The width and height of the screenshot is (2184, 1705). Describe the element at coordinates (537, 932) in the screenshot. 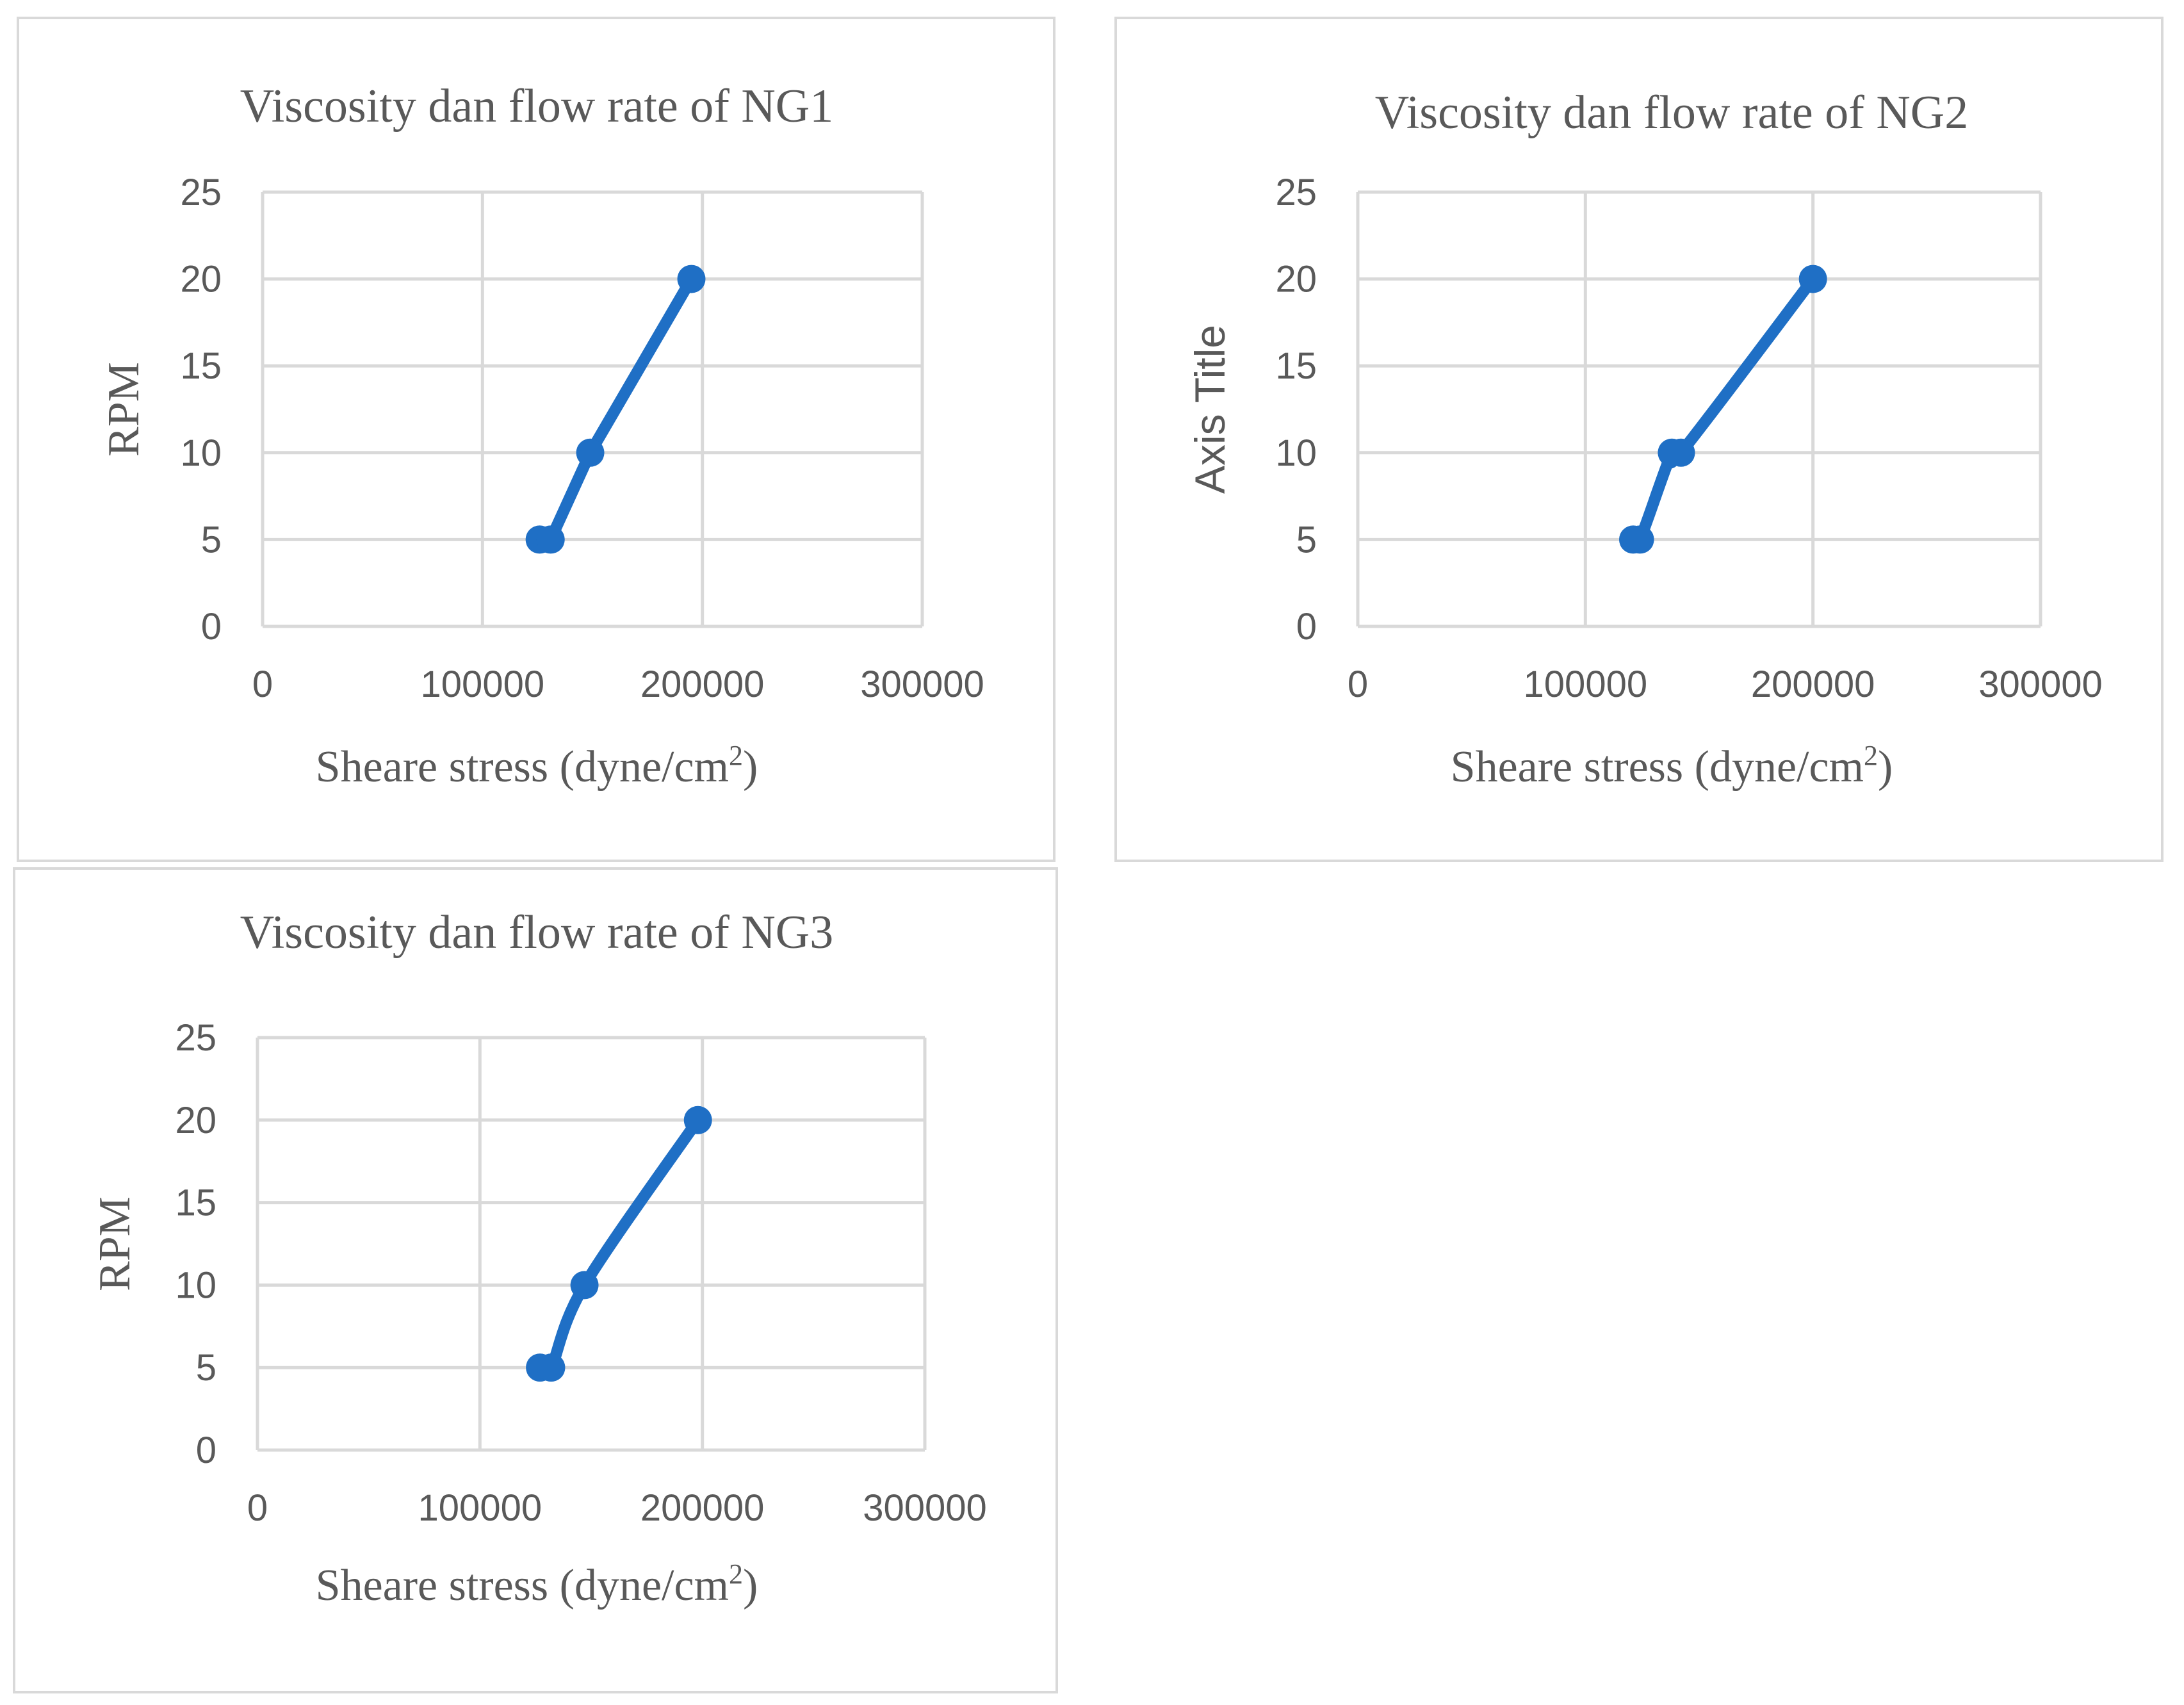

I see `chart-title: Viscosity dan flow rate of NG3` at that location.